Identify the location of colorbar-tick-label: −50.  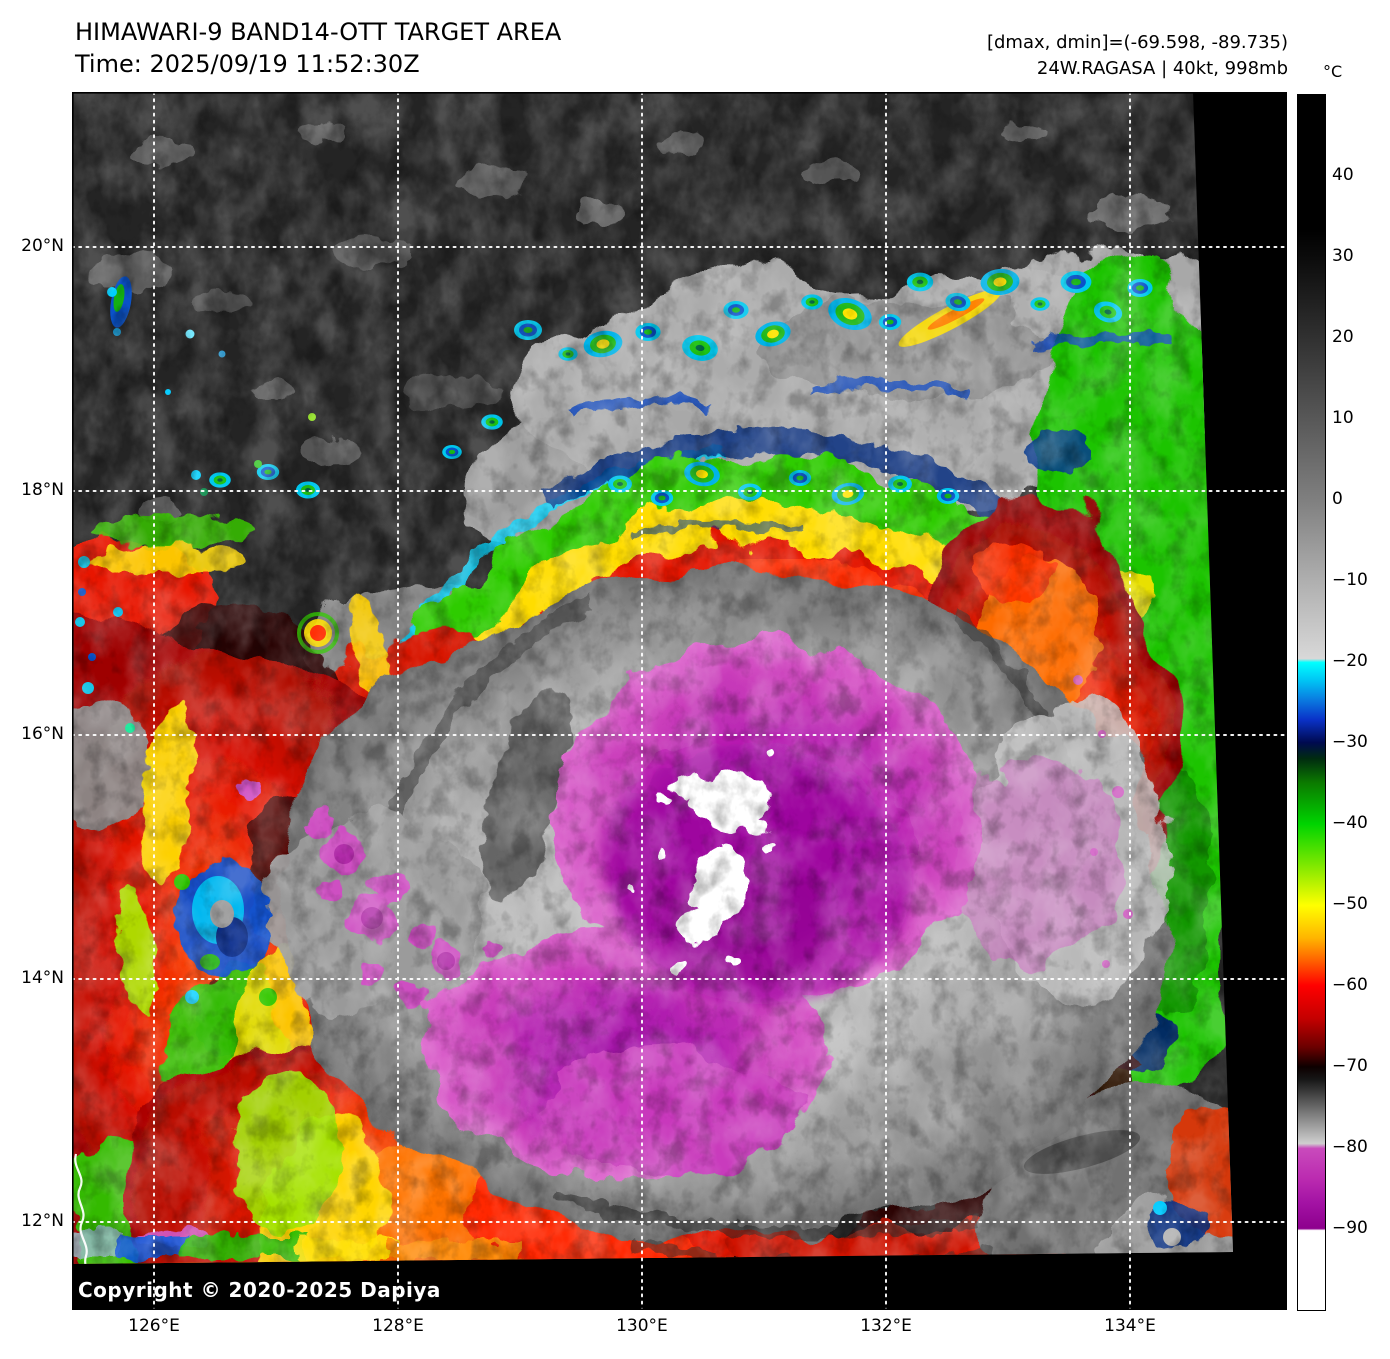
(1350, 904).